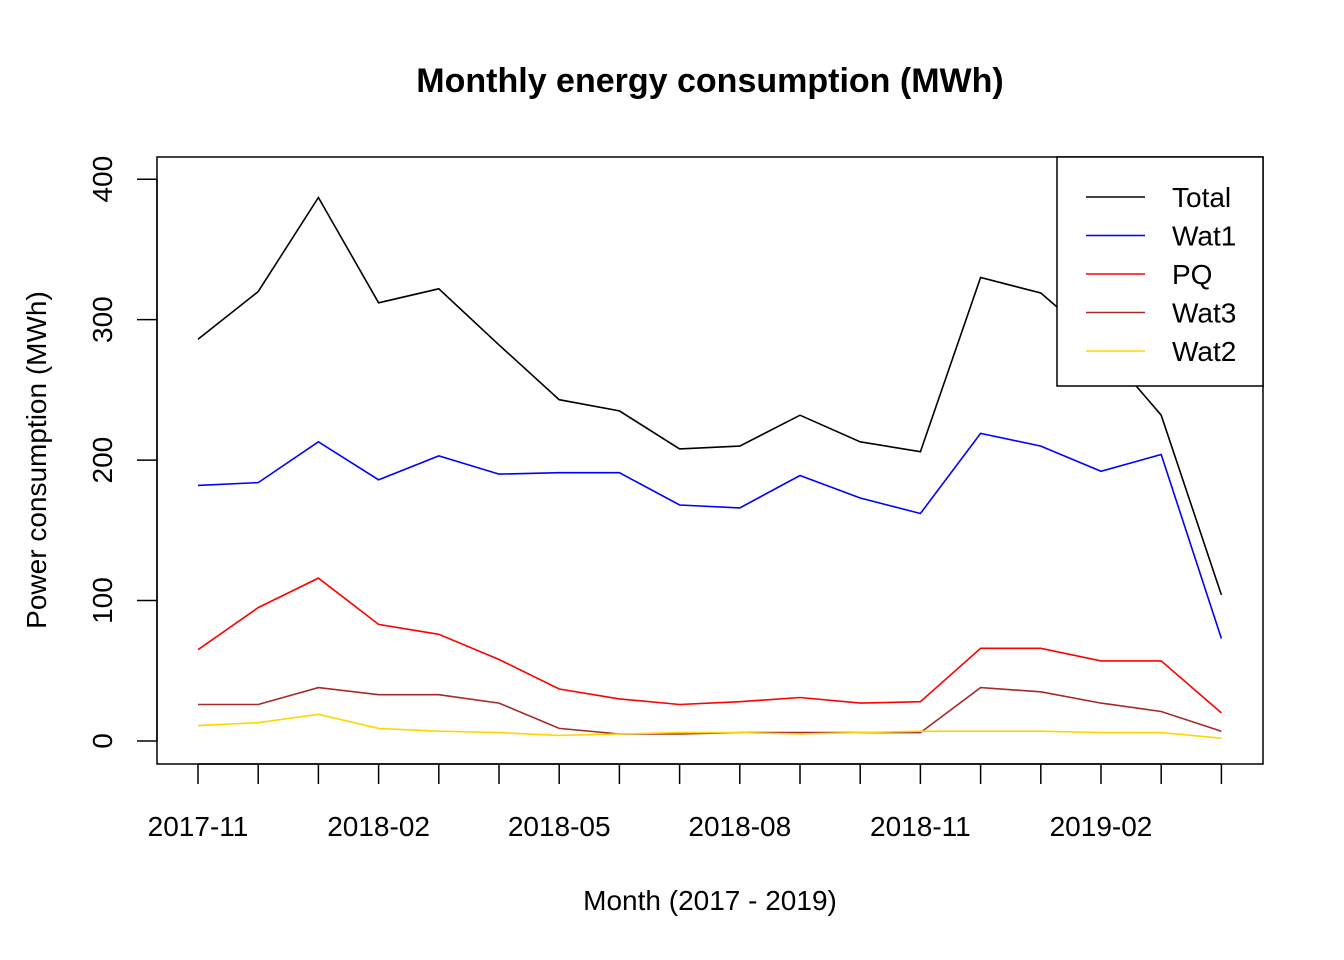 The height and width of the screenshot is (960, 1344). What do you see at coordinates (1204, 351) in the screenshot?
I see `legend-label-wat2: Wat2` at bounding box center [1204, 351].